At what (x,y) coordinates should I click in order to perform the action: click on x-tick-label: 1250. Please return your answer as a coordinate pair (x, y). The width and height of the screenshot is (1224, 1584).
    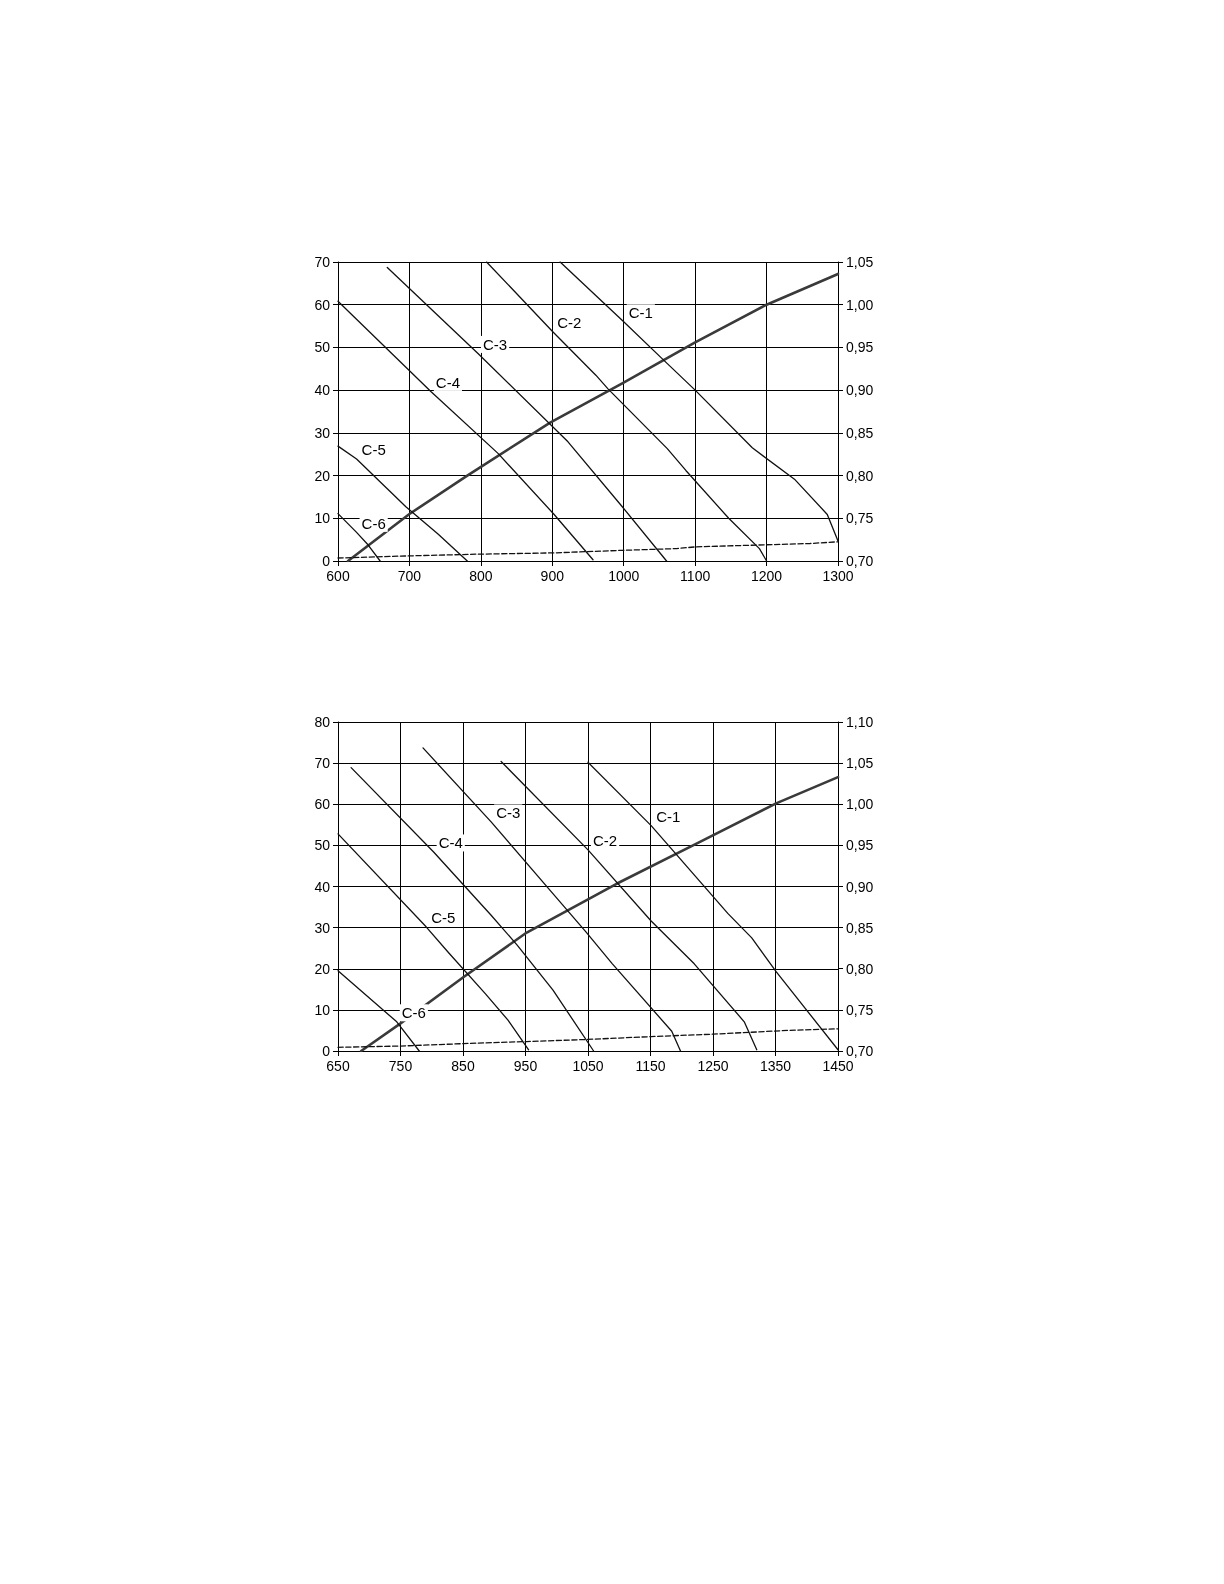
    Looking at the image, I should click on (713, 1066).